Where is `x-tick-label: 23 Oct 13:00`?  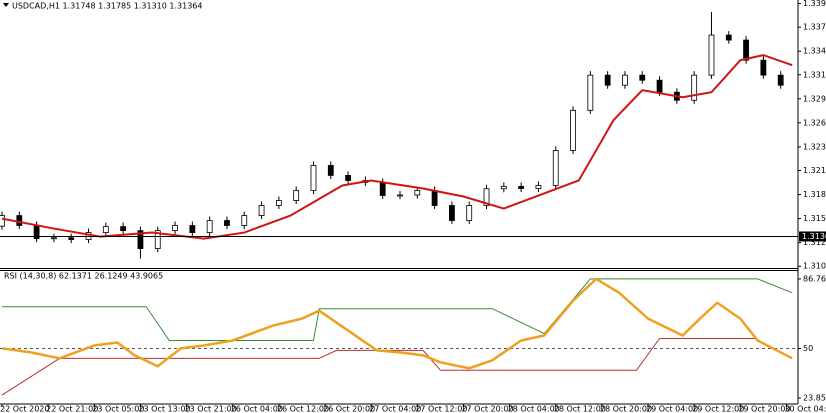 x-tick-label: 23 Oct 13:00 is located at coordinates (164, 409).